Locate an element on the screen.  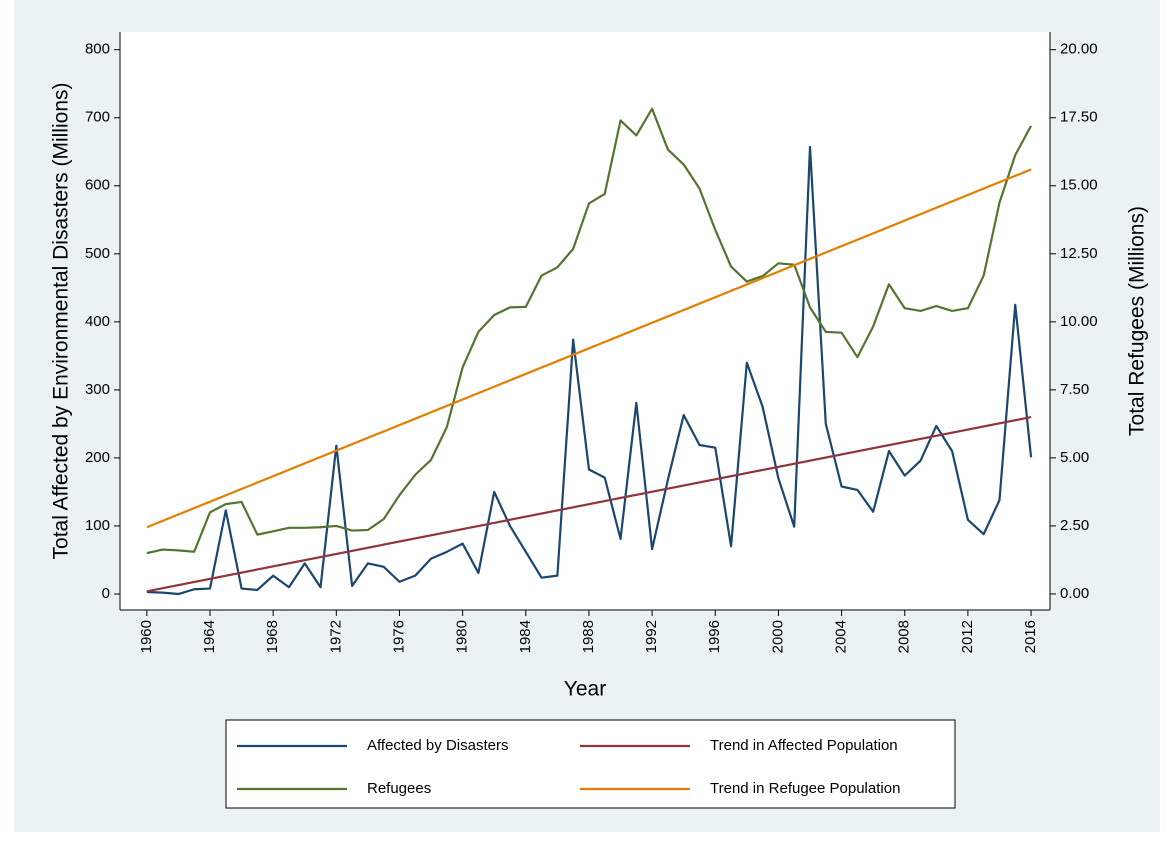
x-tick-label: 2000 is located at coordinates (777, 636).